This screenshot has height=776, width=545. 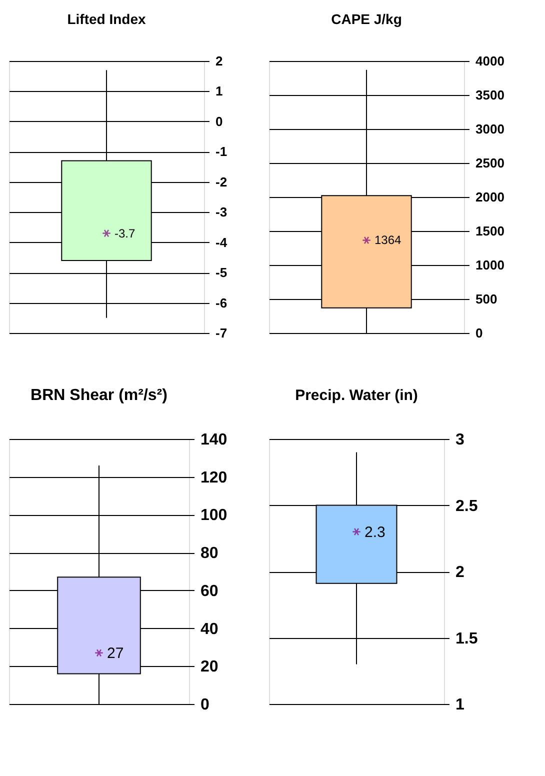 I want to click on annotation: 2.3, so click(x=375, y=532).